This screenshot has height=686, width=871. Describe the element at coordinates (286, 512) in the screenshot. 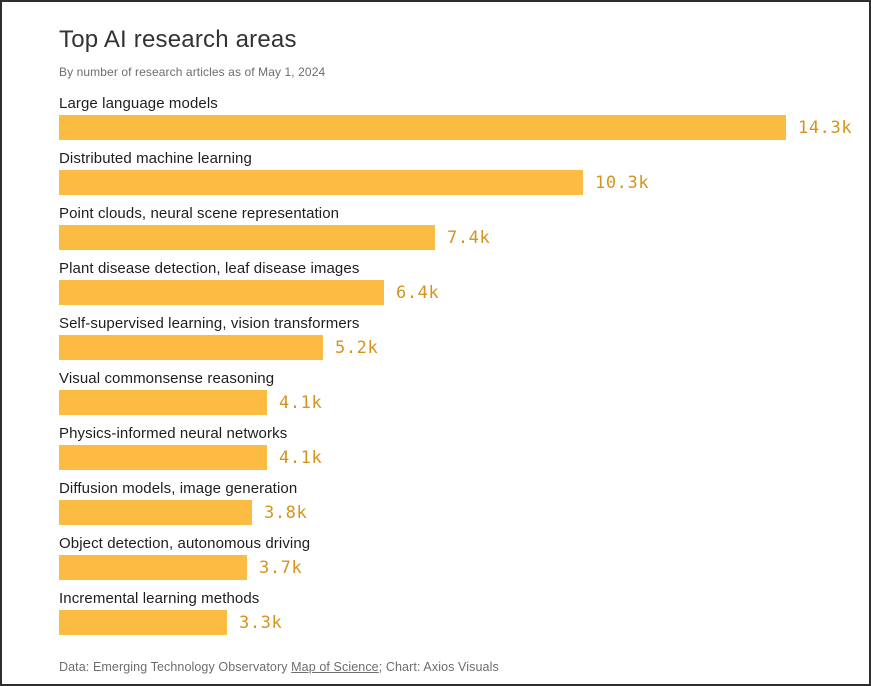

I see `value-label: 3.8k` at that location.